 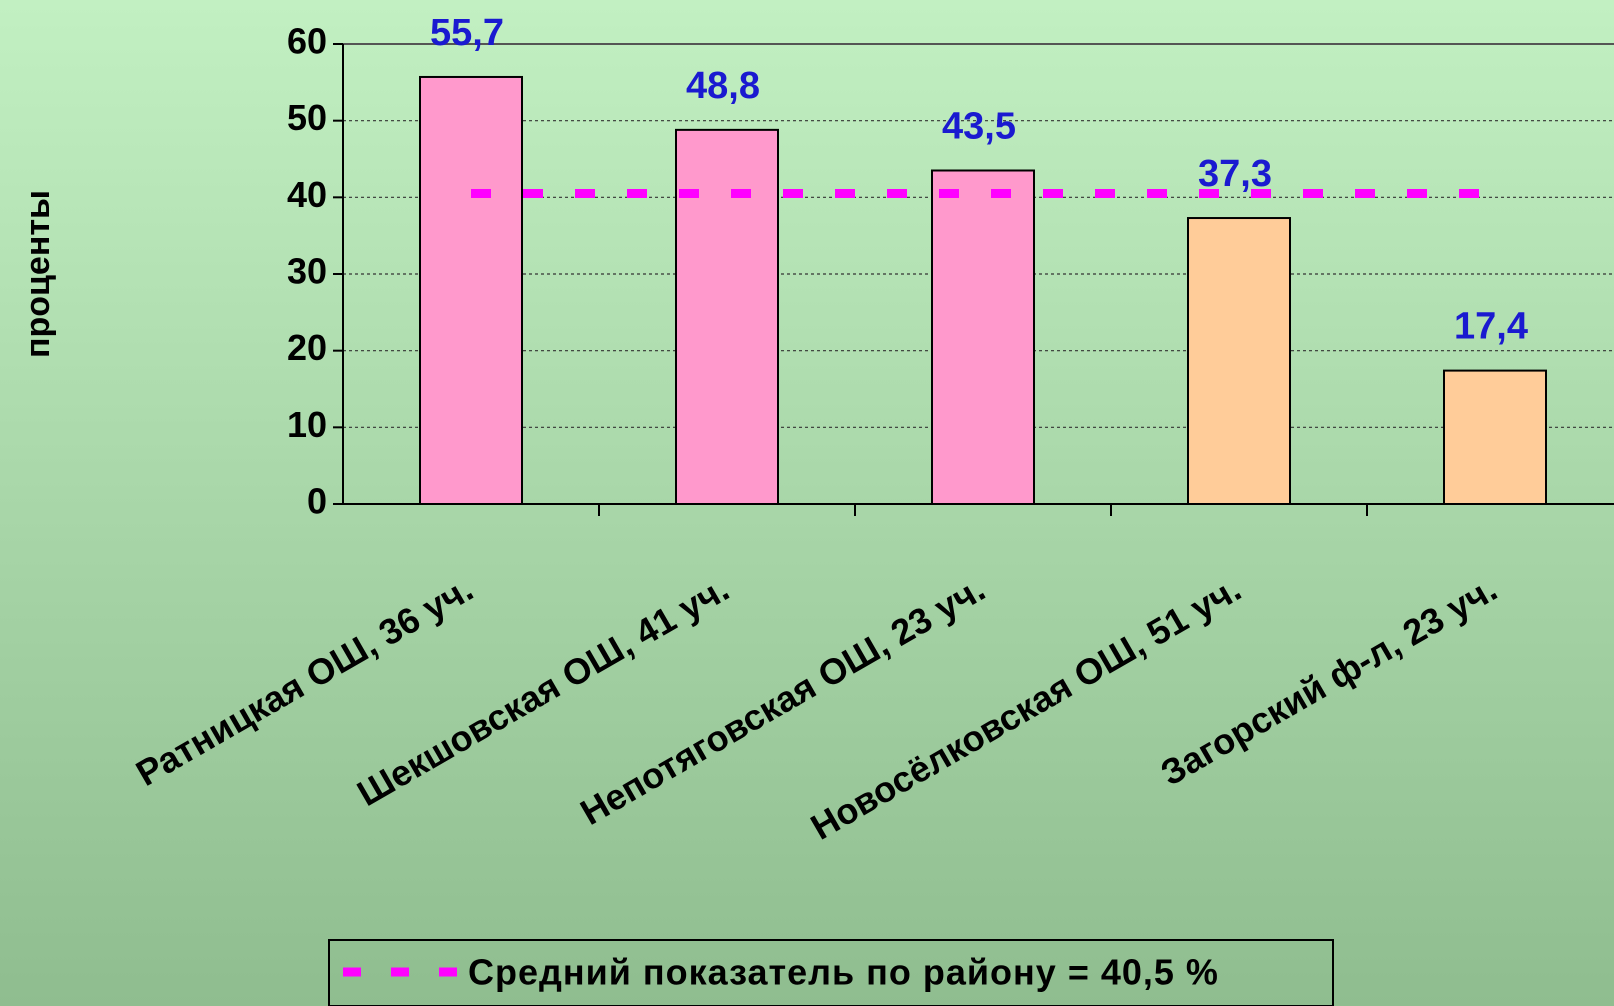 I want to click on y-tick-label: 60, so click(x=307, y=41).